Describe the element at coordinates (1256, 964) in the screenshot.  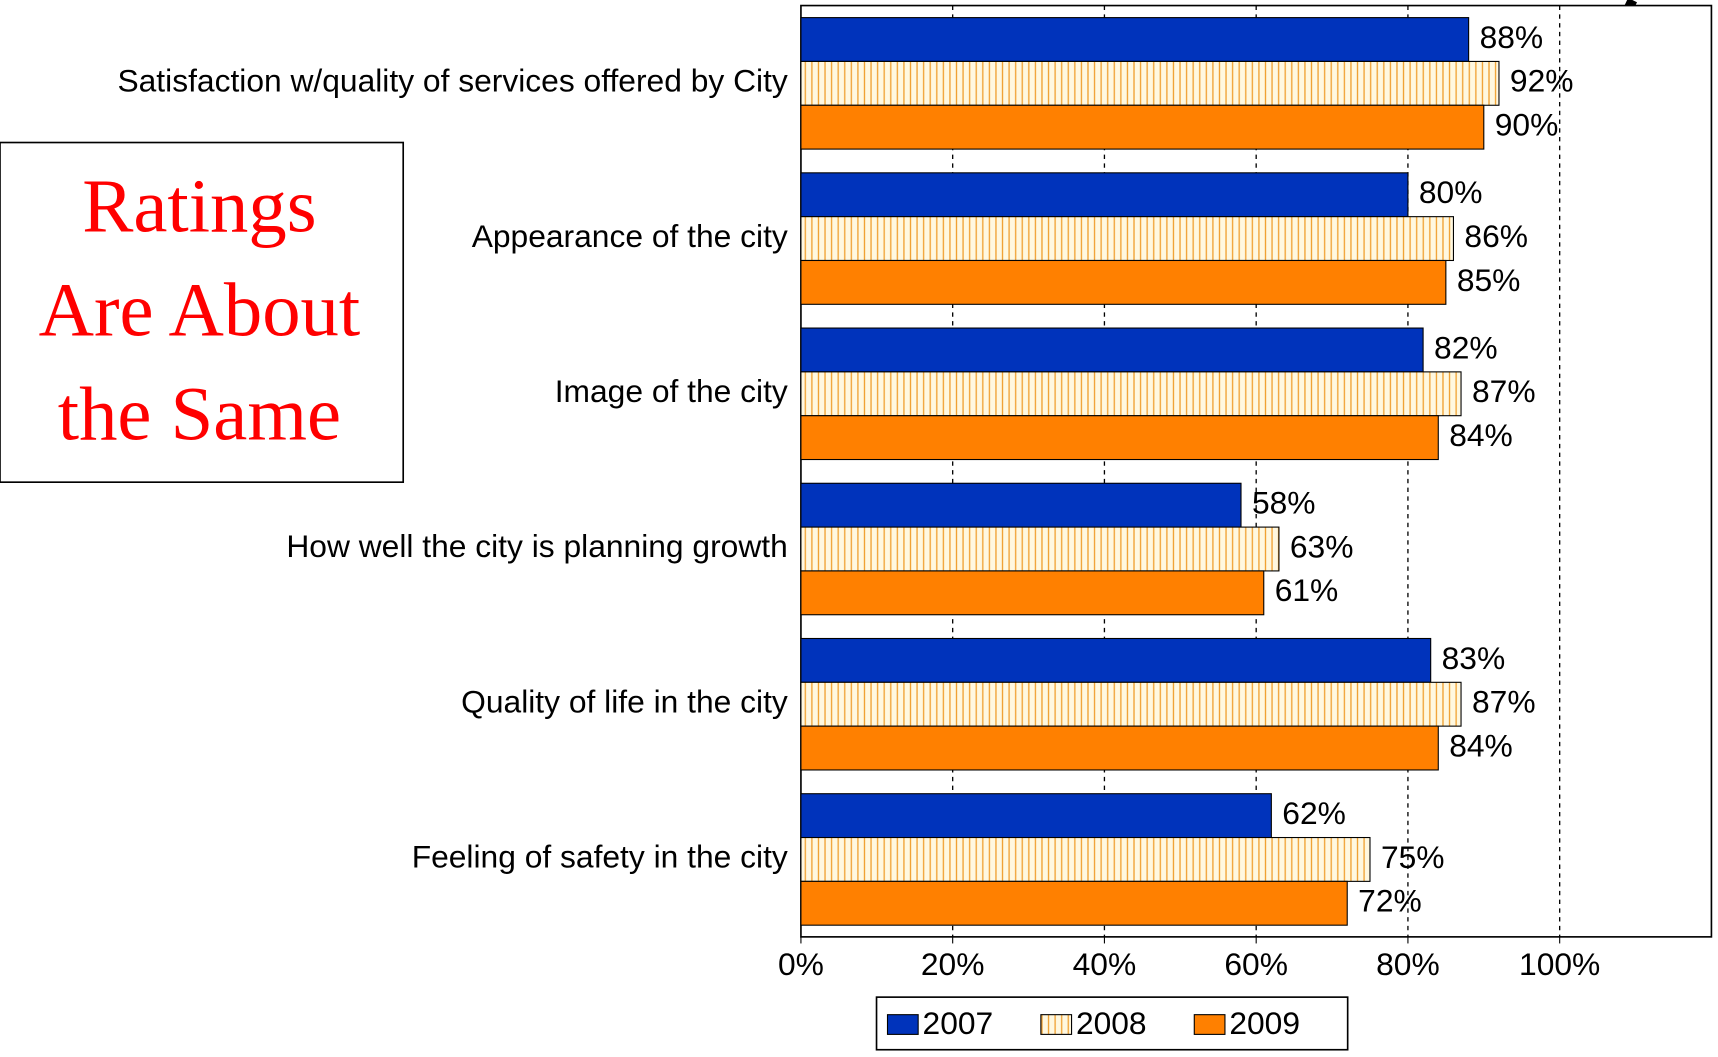
I see `x-tick-label: 60%` at that location.